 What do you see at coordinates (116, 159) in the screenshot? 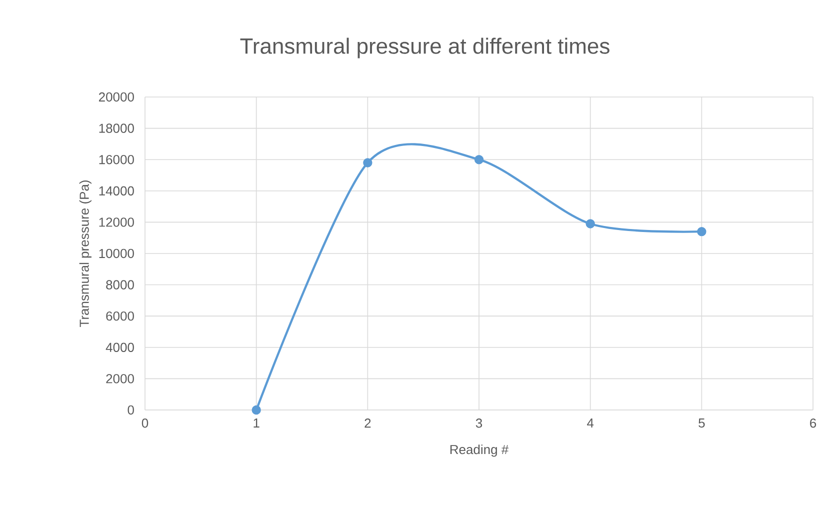
I see `y-tick-label: 16000` at bounding box center [116, 159].